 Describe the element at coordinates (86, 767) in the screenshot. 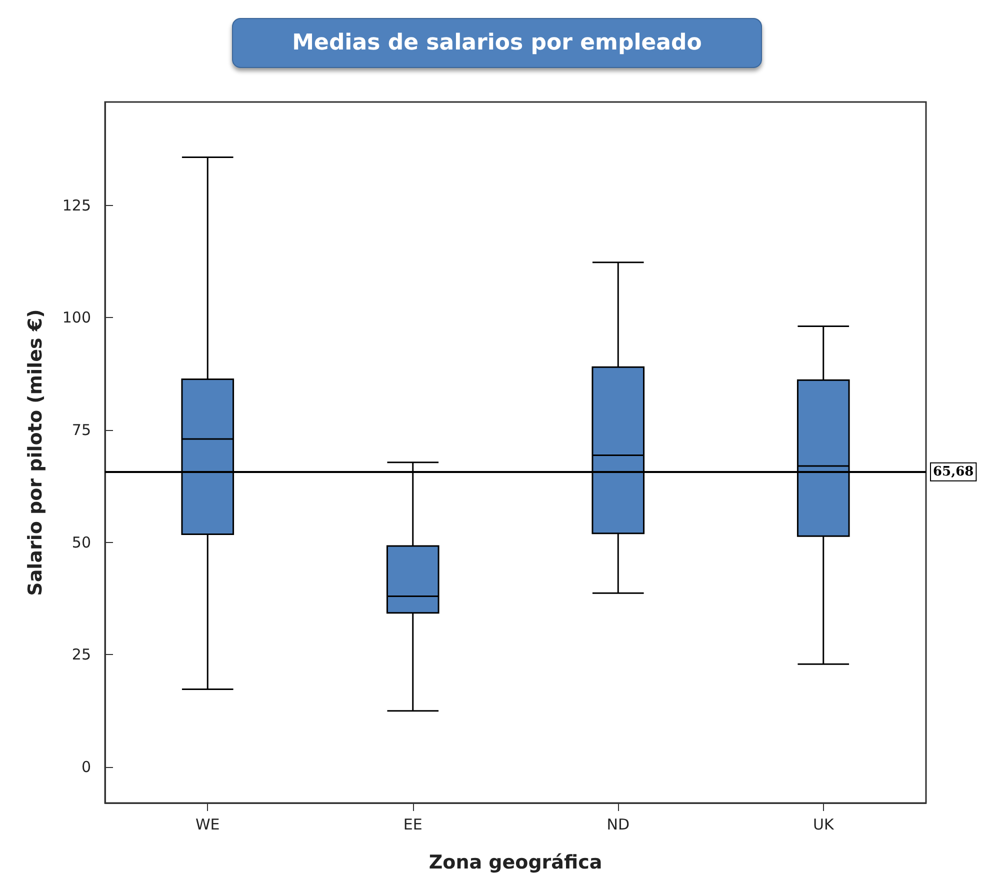

I see `y-tick-label: 0` at that location.